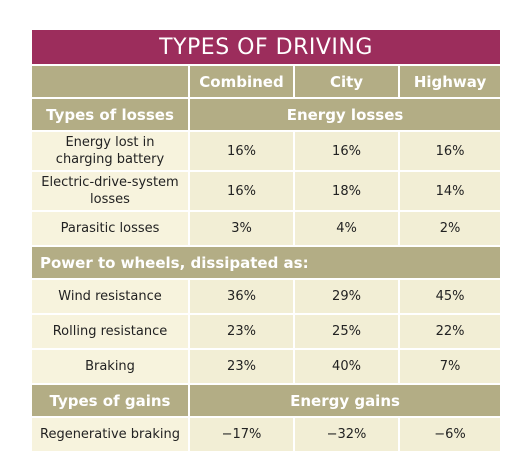  I want to click on value-cell: 40%, so click(346, 366).